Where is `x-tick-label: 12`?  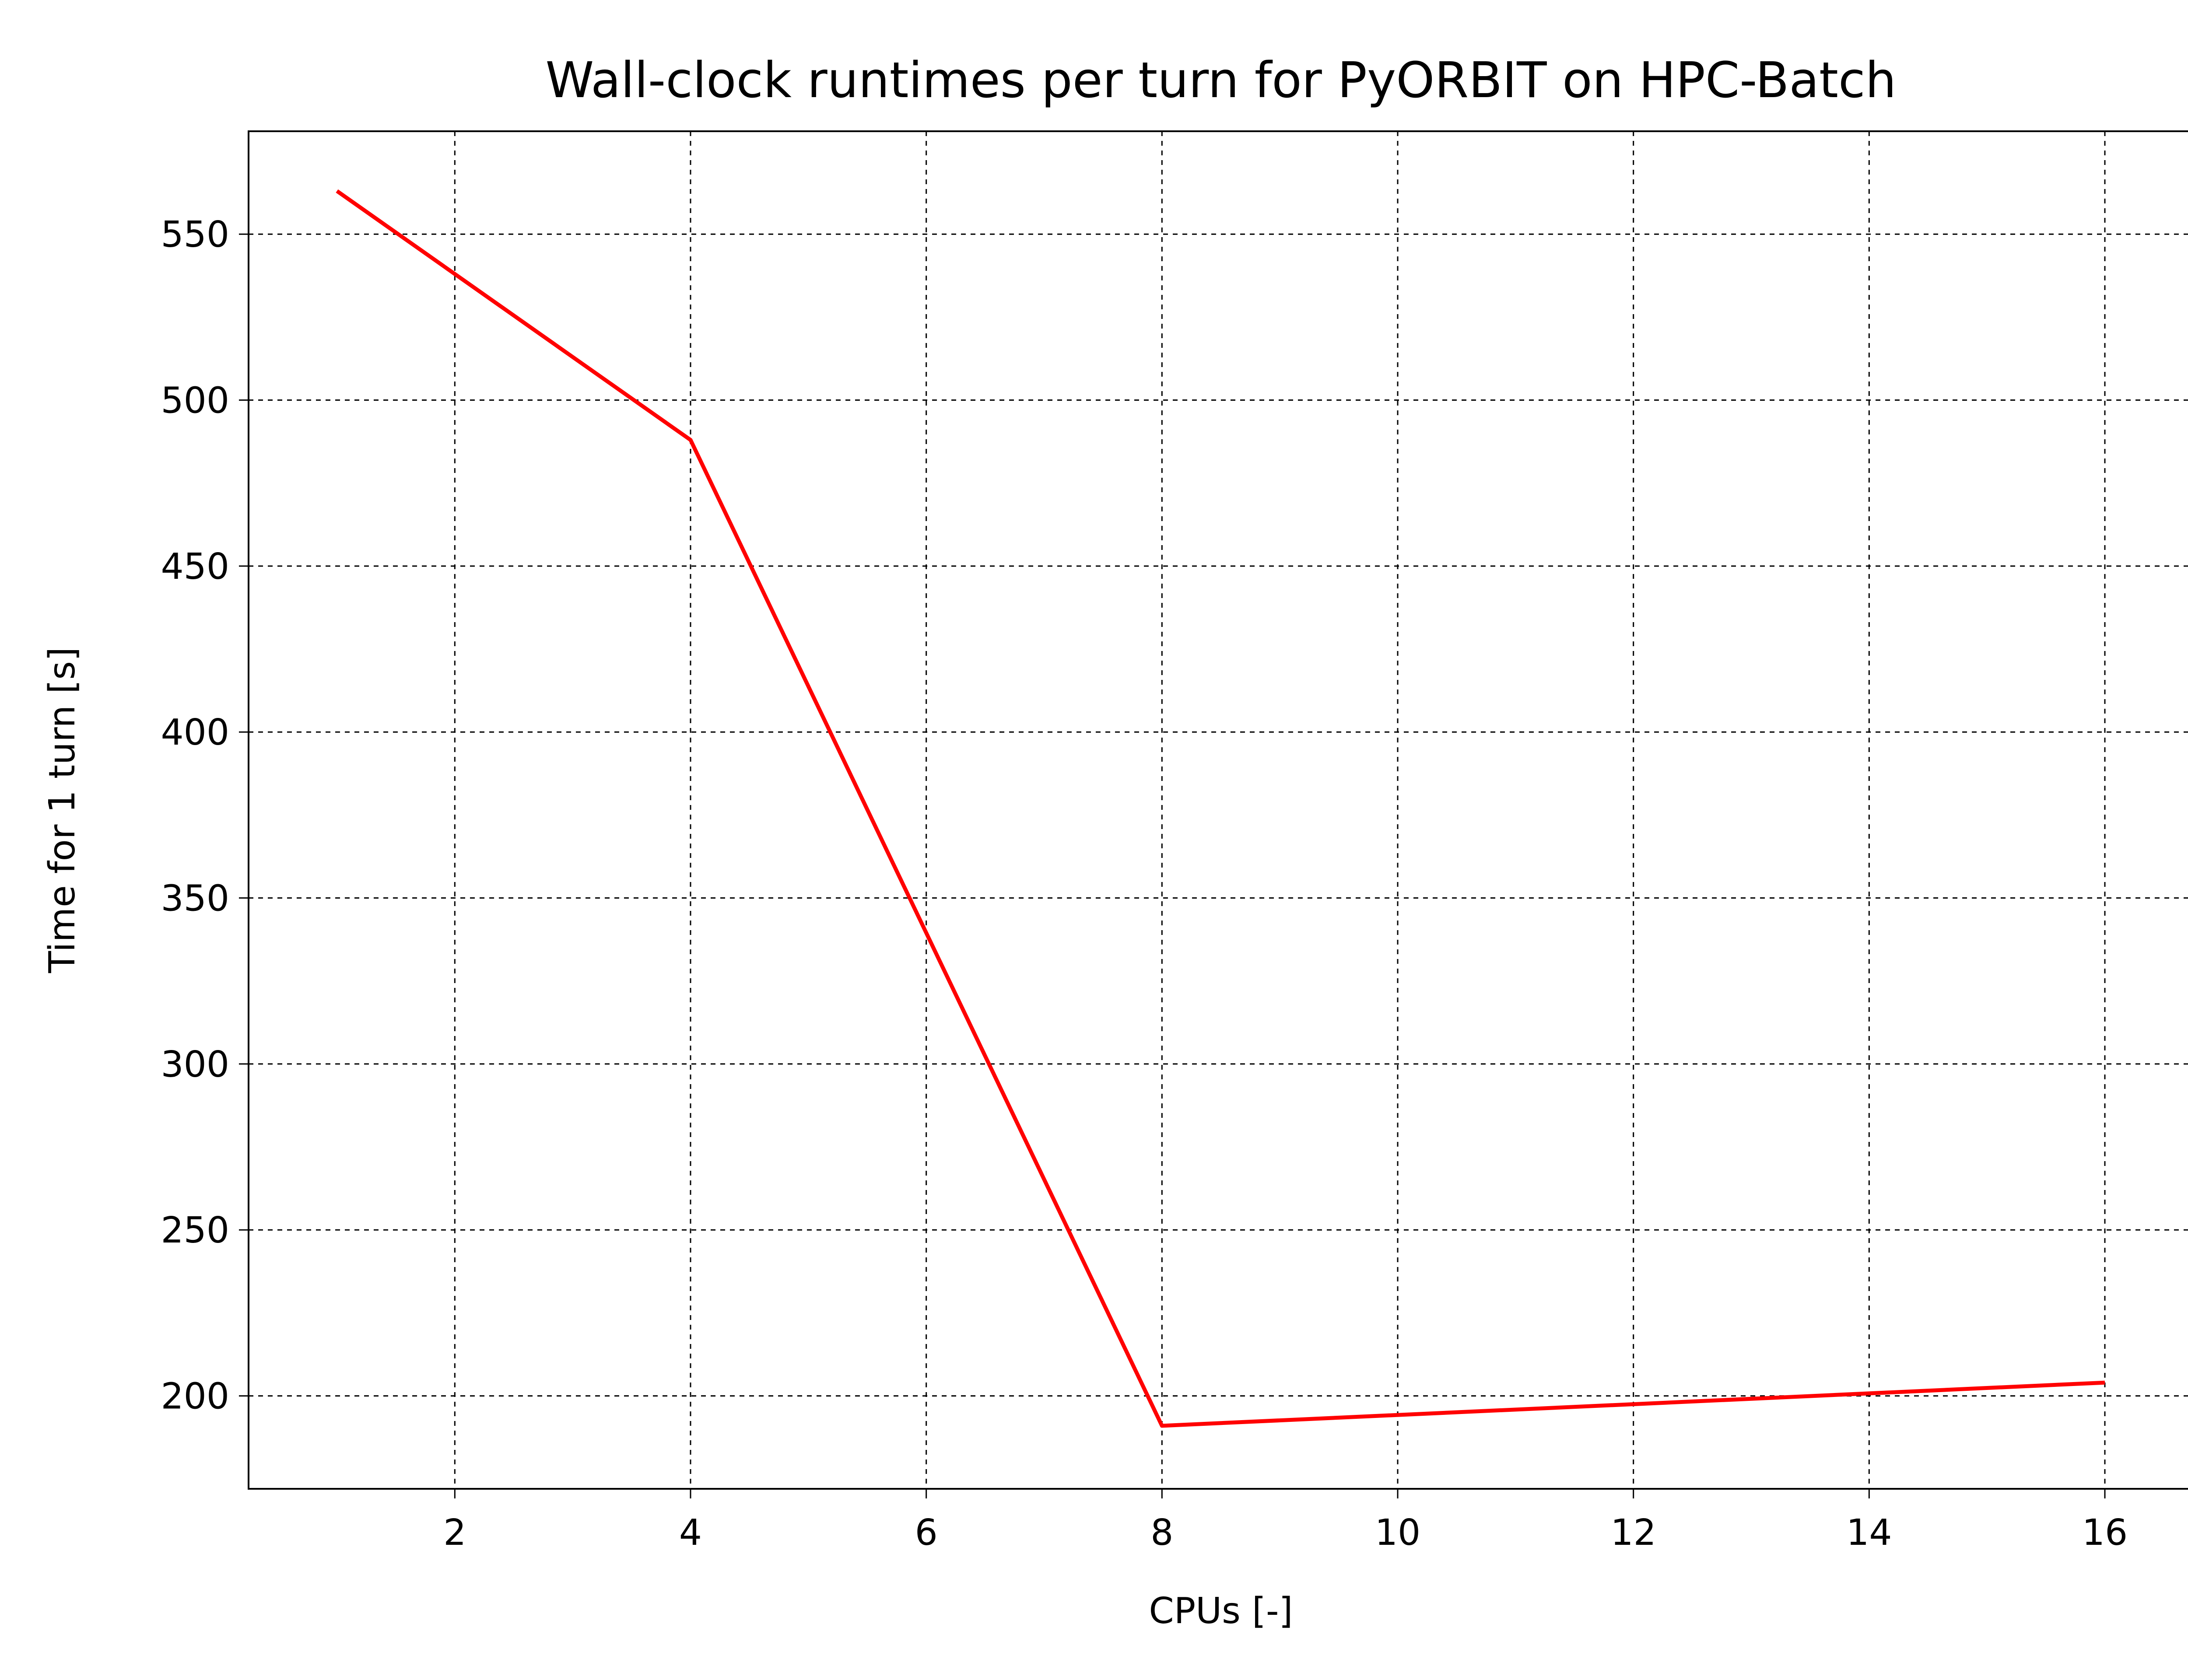 x-tick-label: 12 is located at coordinates (1633, 1533).